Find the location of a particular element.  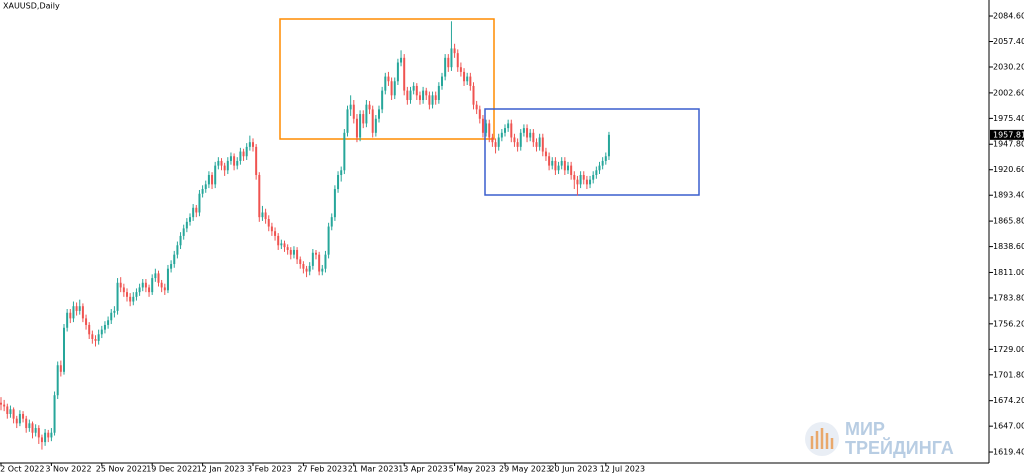

y-tick-label: 1674.20 is located at coordinates (1008, 400).